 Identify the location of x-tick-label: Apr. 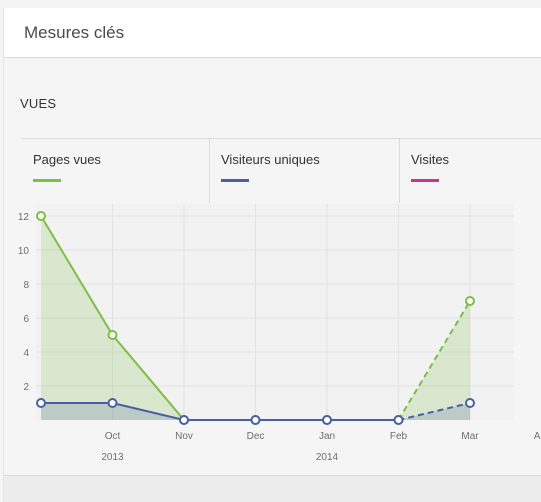
(537, 436).